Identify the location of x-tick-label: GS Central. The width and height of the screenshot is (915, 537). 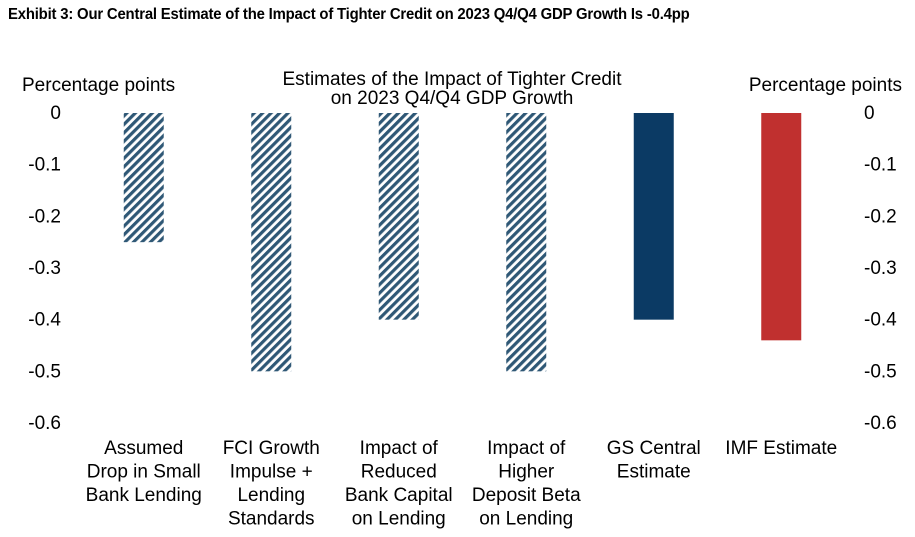
(654, 448).